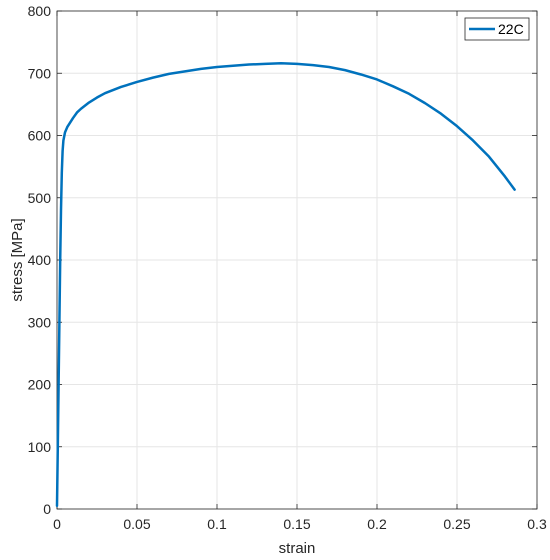 The height and width of the screenshot is (560, 550). Describe the element at coordinates (47, 509) in the screenshot. I see `y-tick-label: 0` at that location.